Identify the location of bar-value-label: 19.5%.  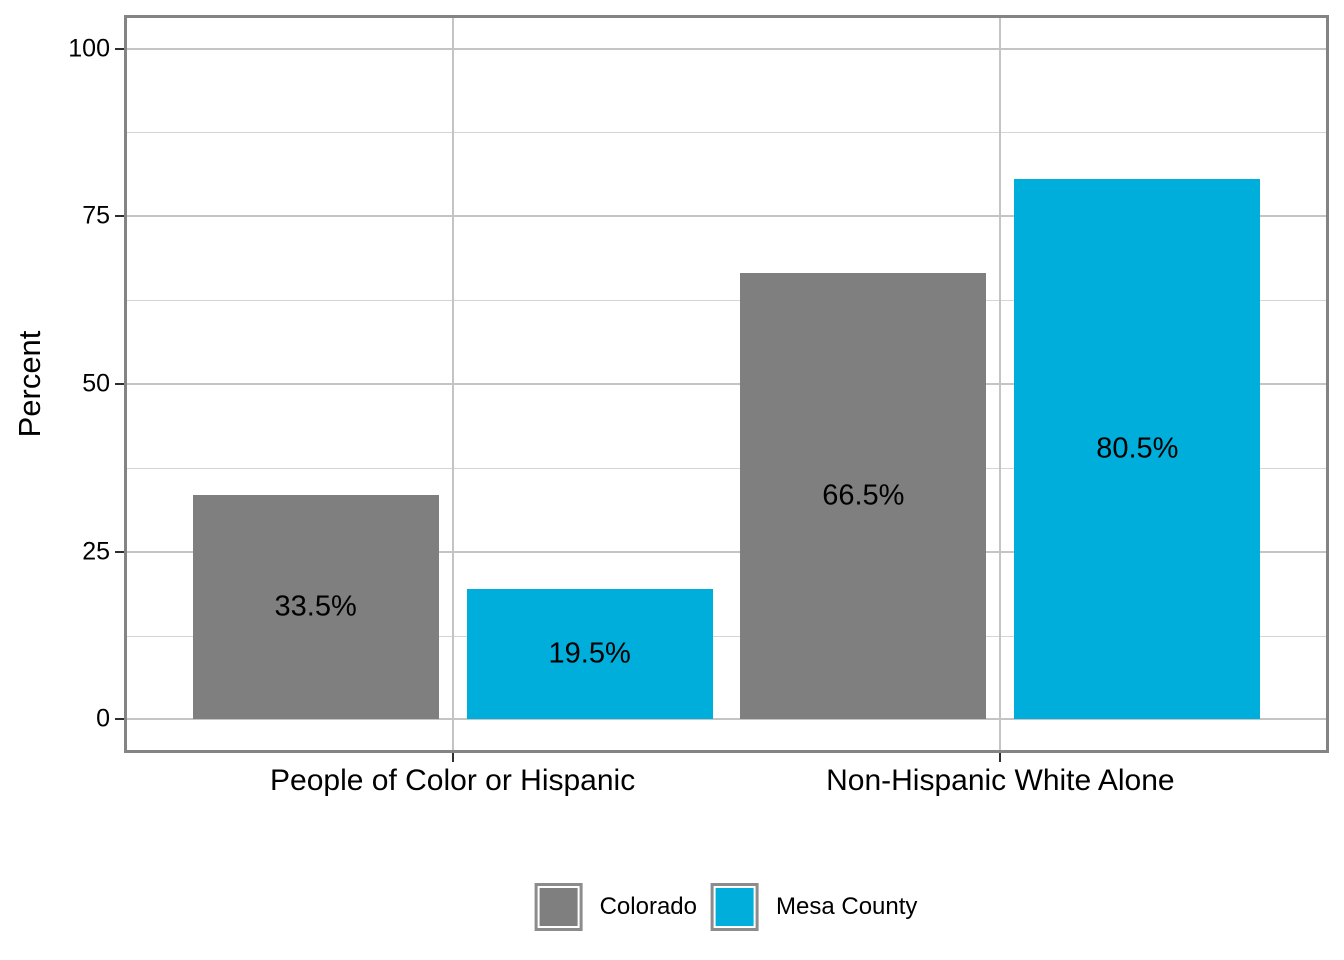
(589, 653).